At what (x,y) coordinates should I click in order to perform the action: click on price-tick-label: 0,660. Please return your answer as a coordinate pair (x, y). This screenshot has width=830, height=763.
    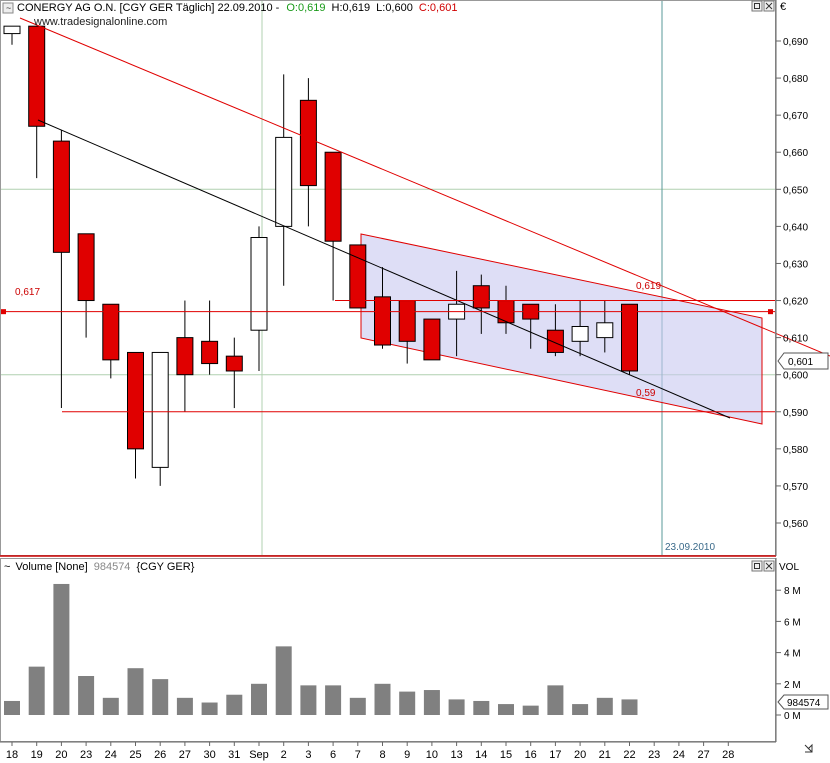
    Looking at the image, I should click on (795, 153).